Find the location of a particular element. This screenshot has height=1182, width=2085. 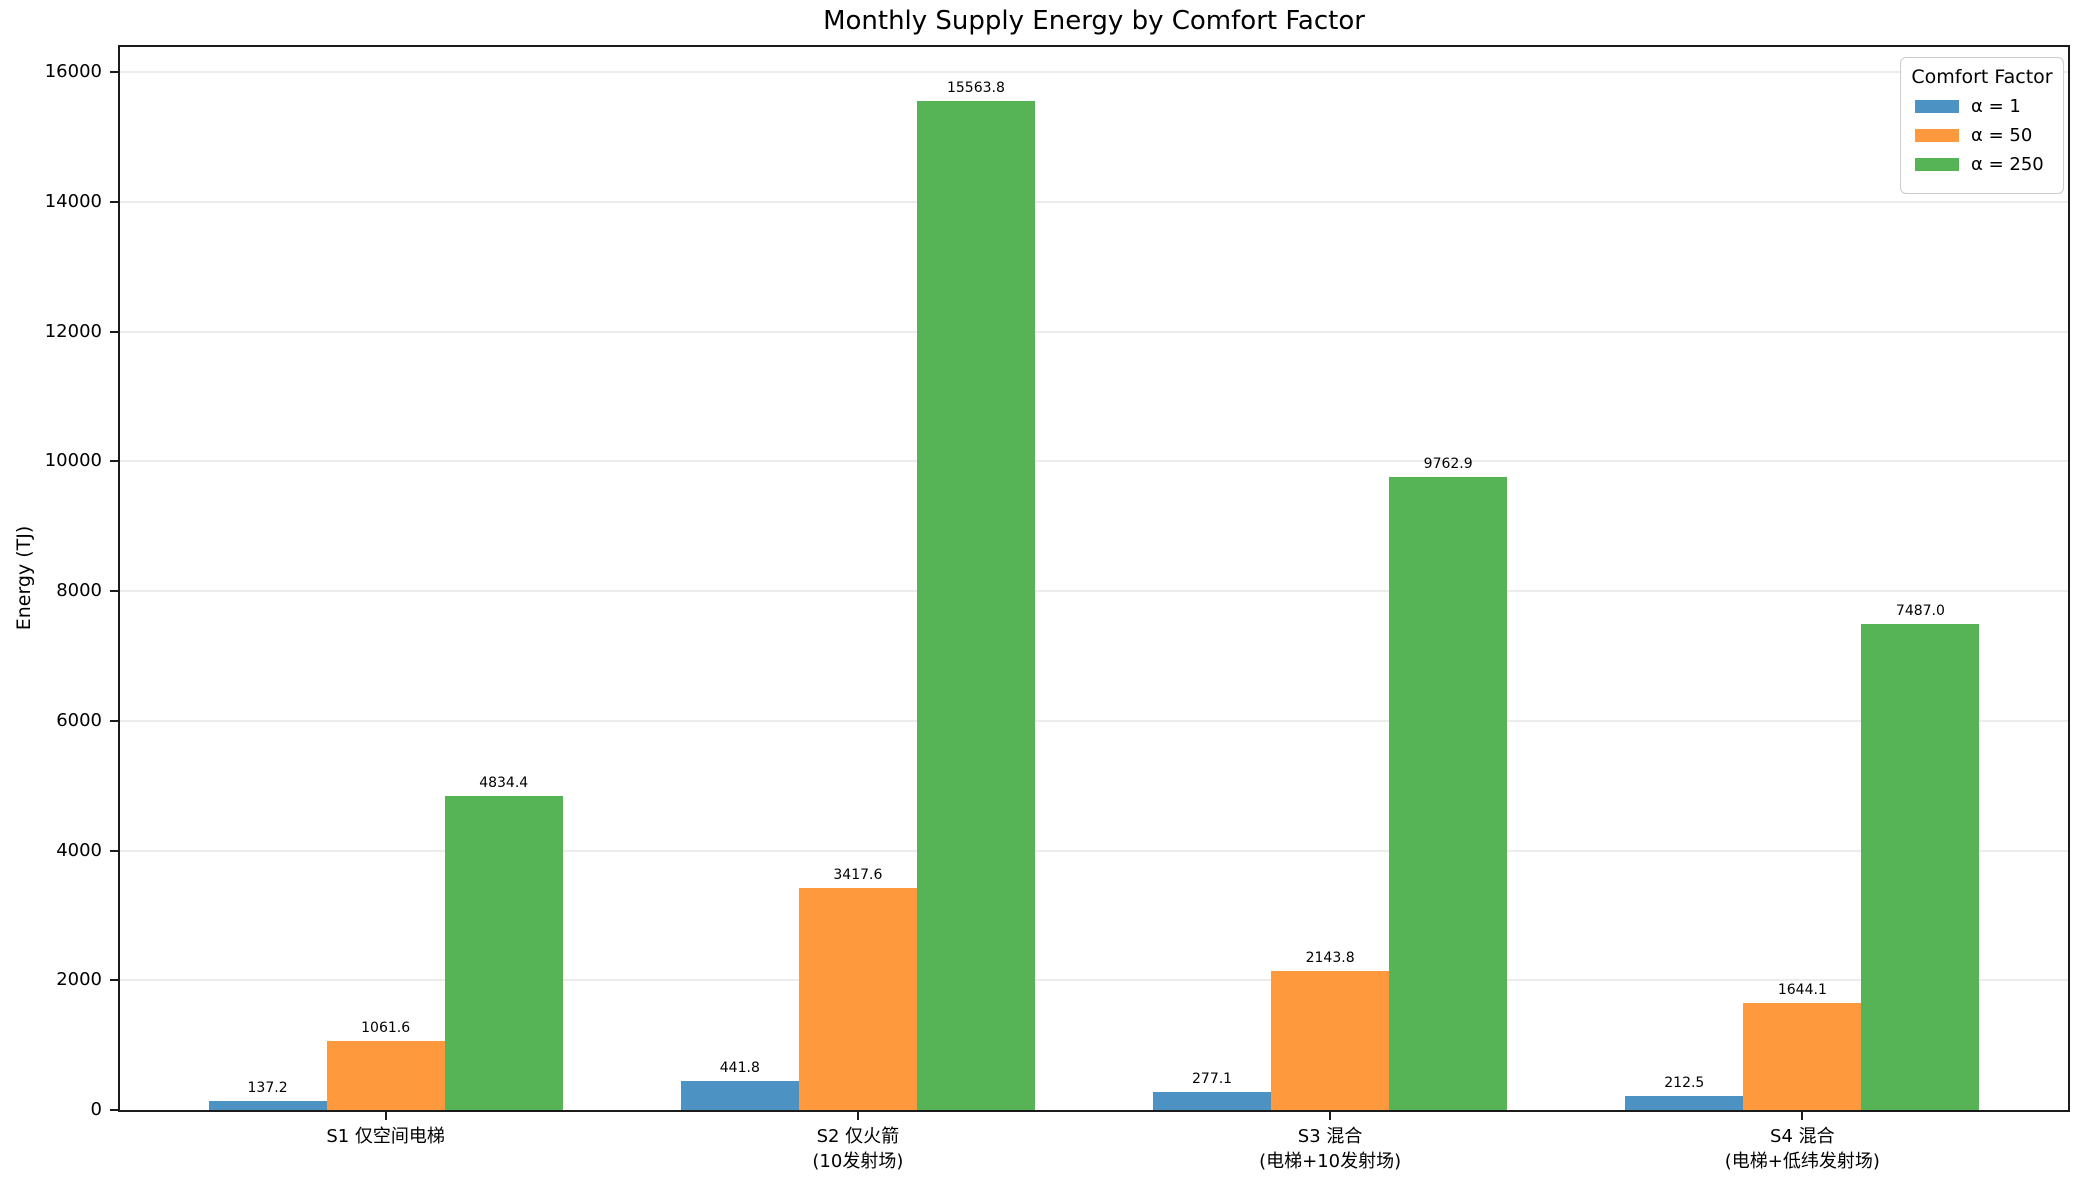

legend-title: Comfort Factor is located at coordinates (1982, 77).